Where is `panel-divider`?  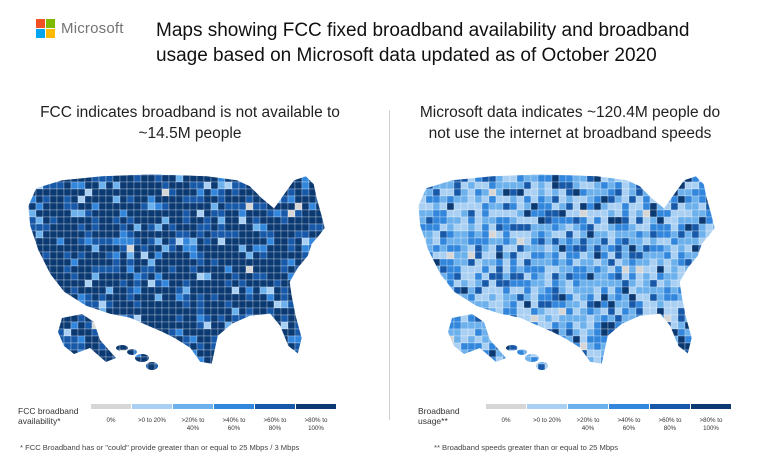
panel-divider is located at coordinates (389, 265).